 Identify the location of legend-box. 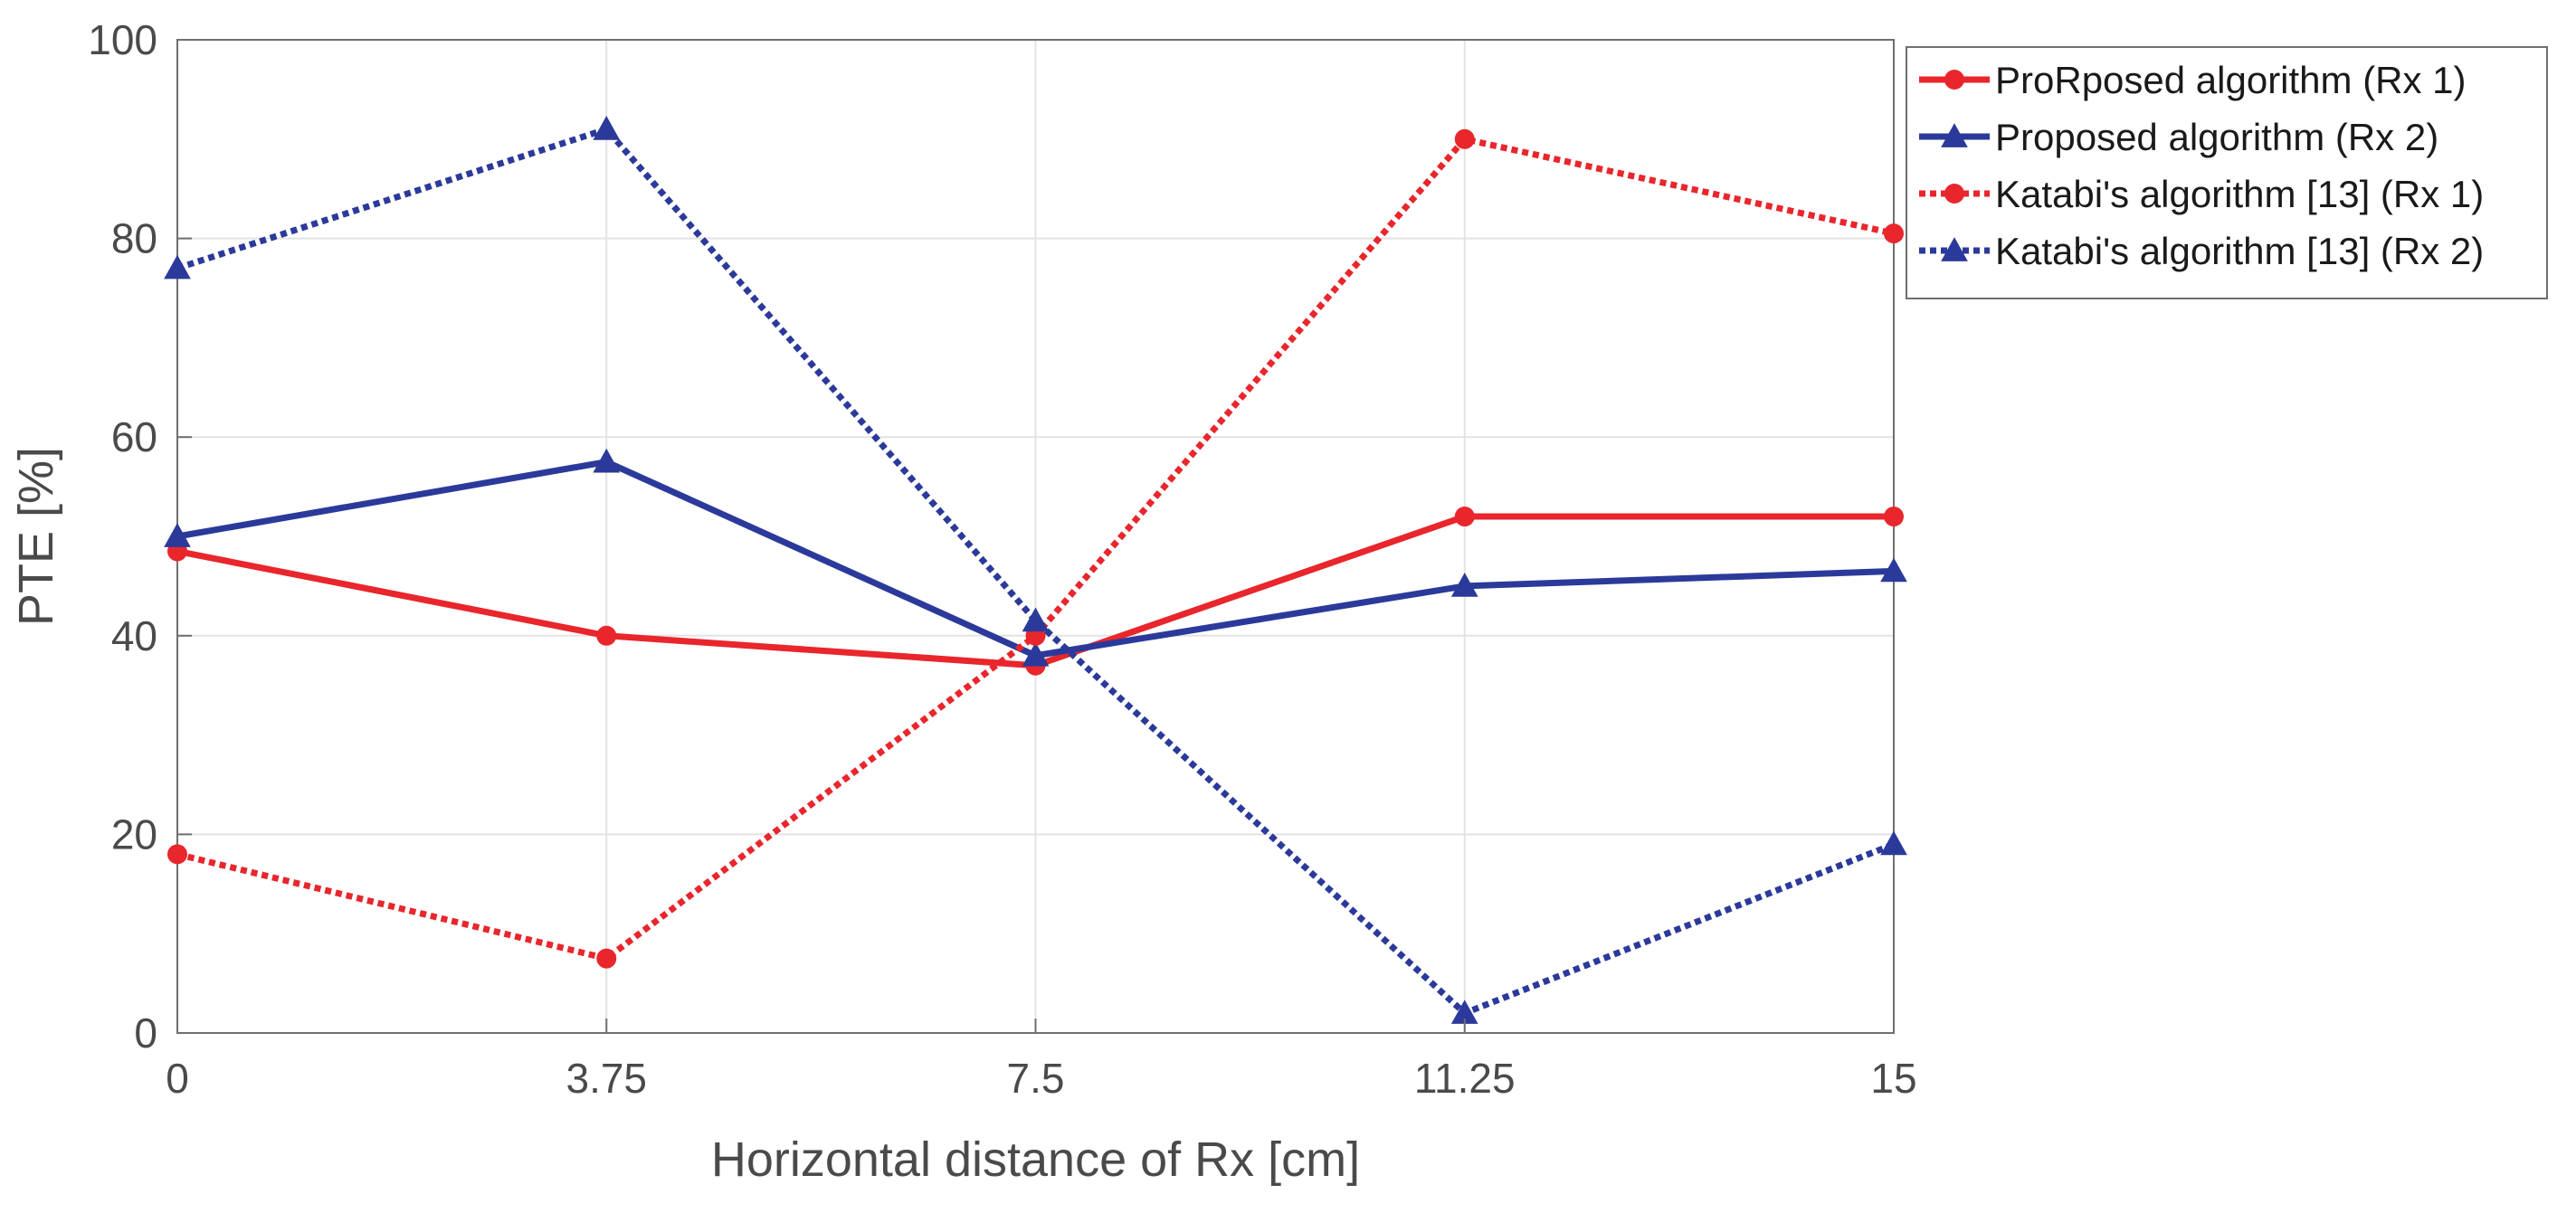
(2227, 172).